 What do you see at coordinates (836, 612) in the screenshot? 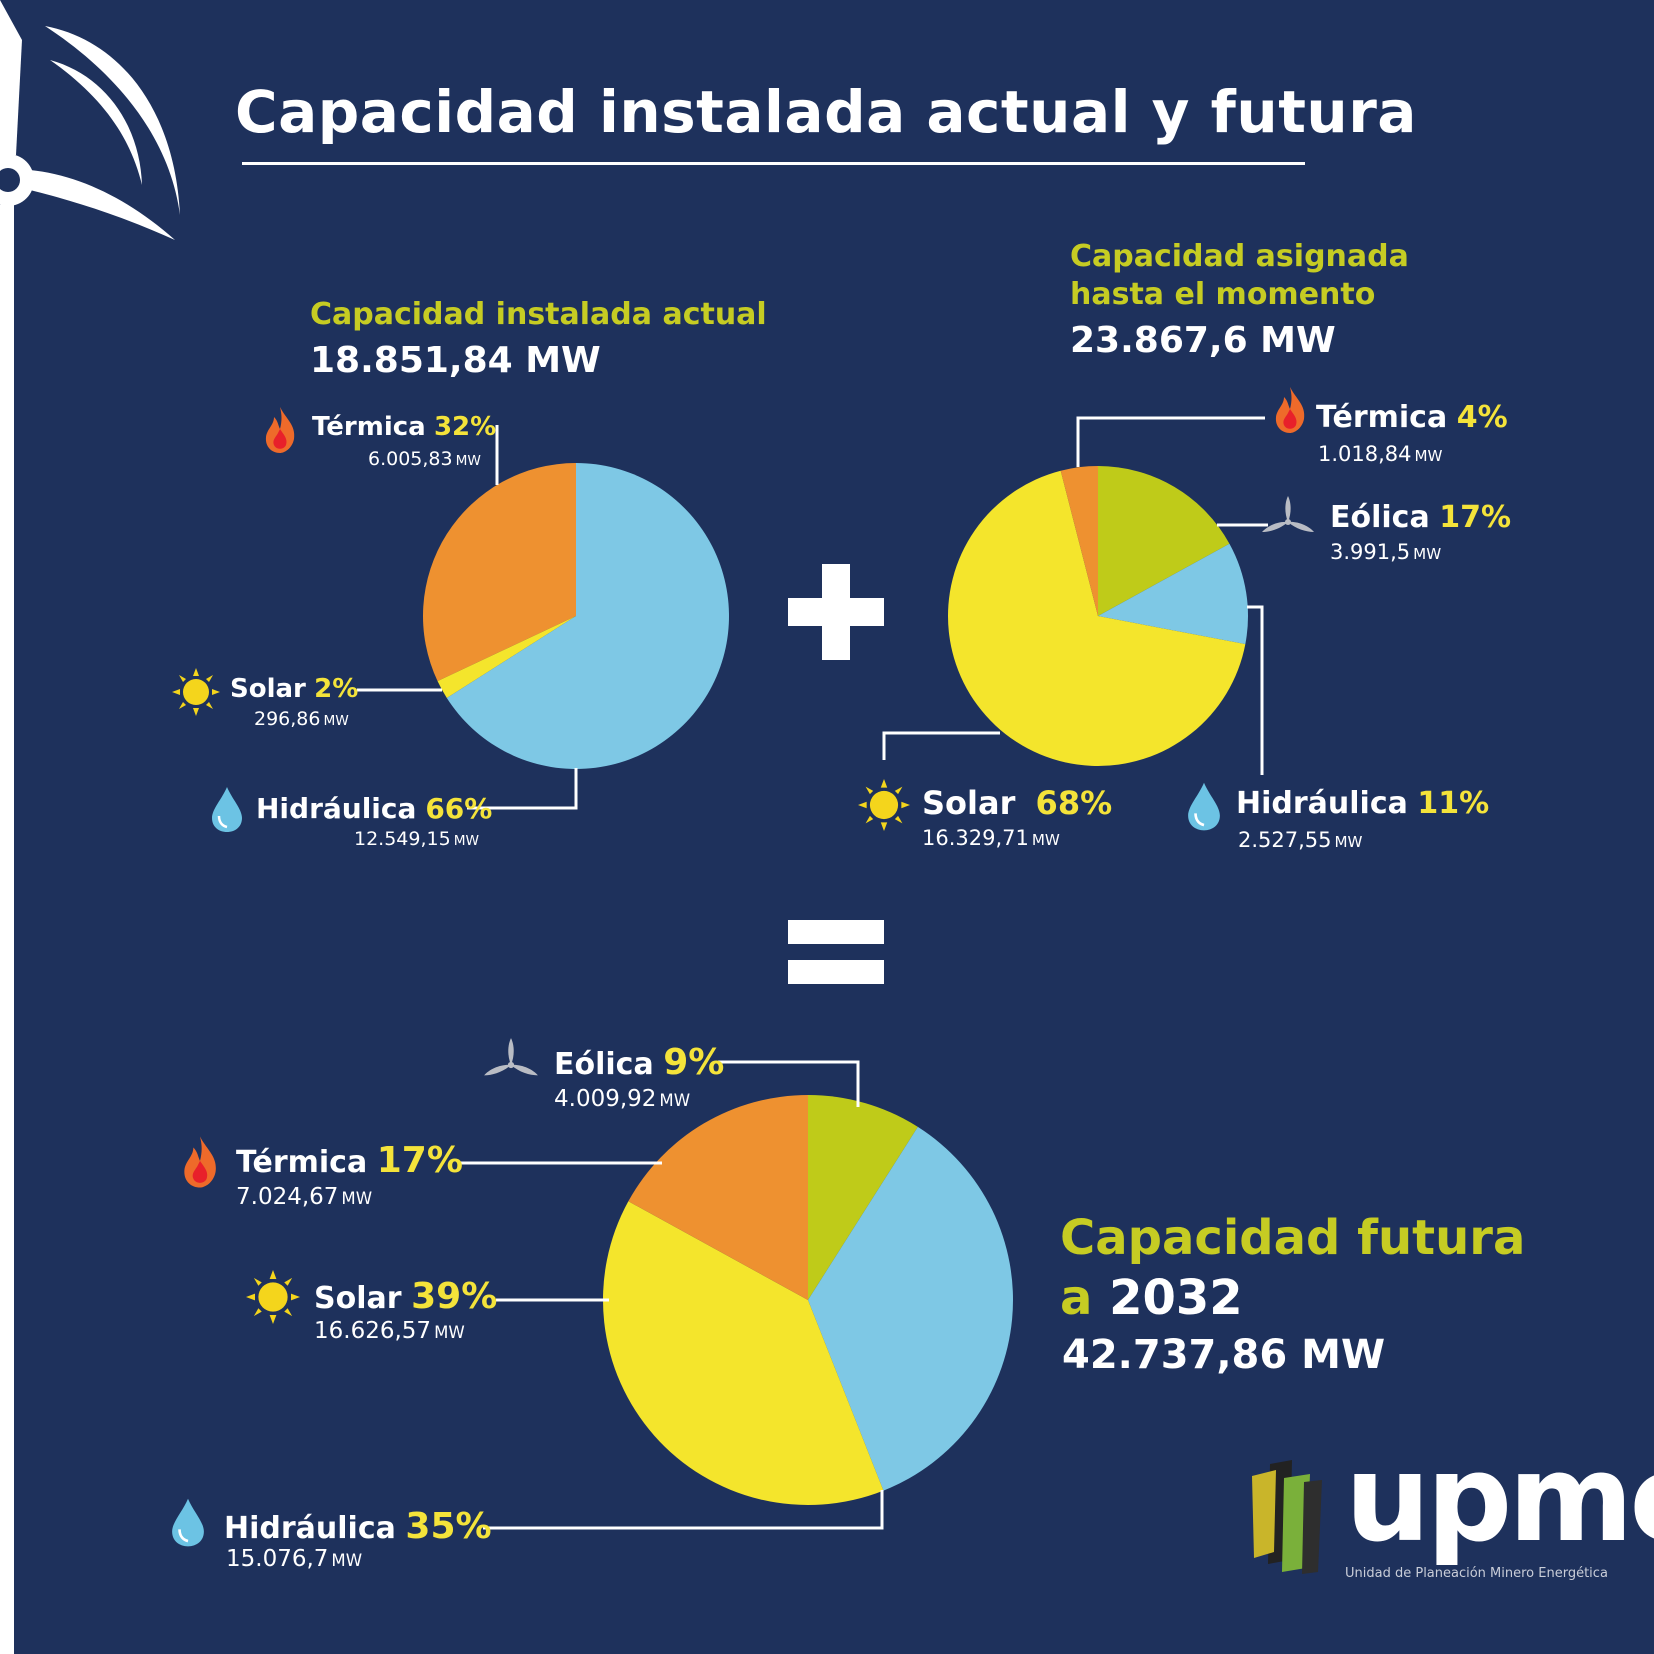
I see `plus-sign-v` at bounding box center [836, 612].